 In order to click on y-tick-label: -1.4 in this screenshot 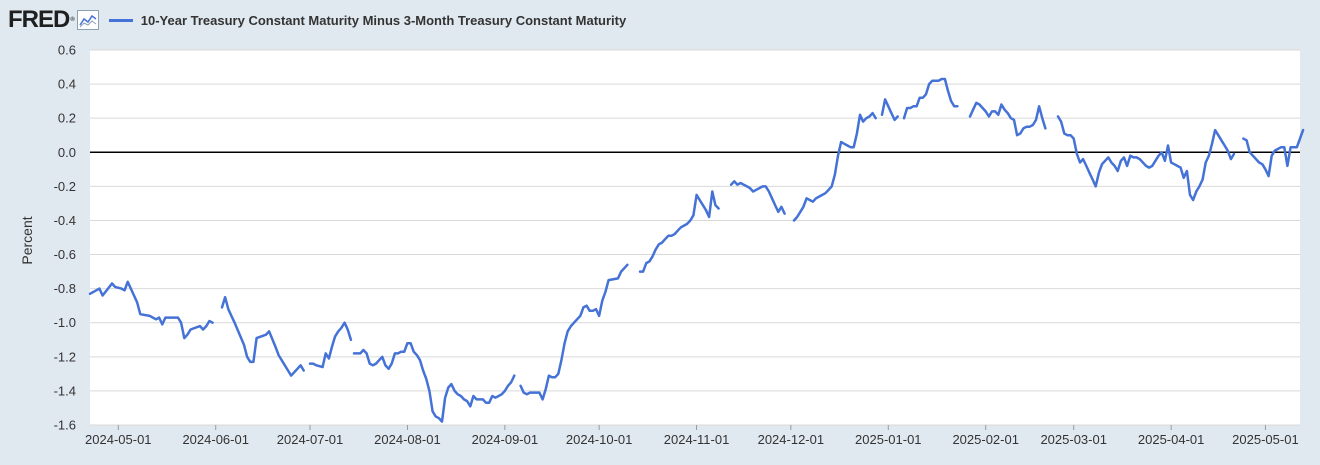, I will do `click(65, 390)`.